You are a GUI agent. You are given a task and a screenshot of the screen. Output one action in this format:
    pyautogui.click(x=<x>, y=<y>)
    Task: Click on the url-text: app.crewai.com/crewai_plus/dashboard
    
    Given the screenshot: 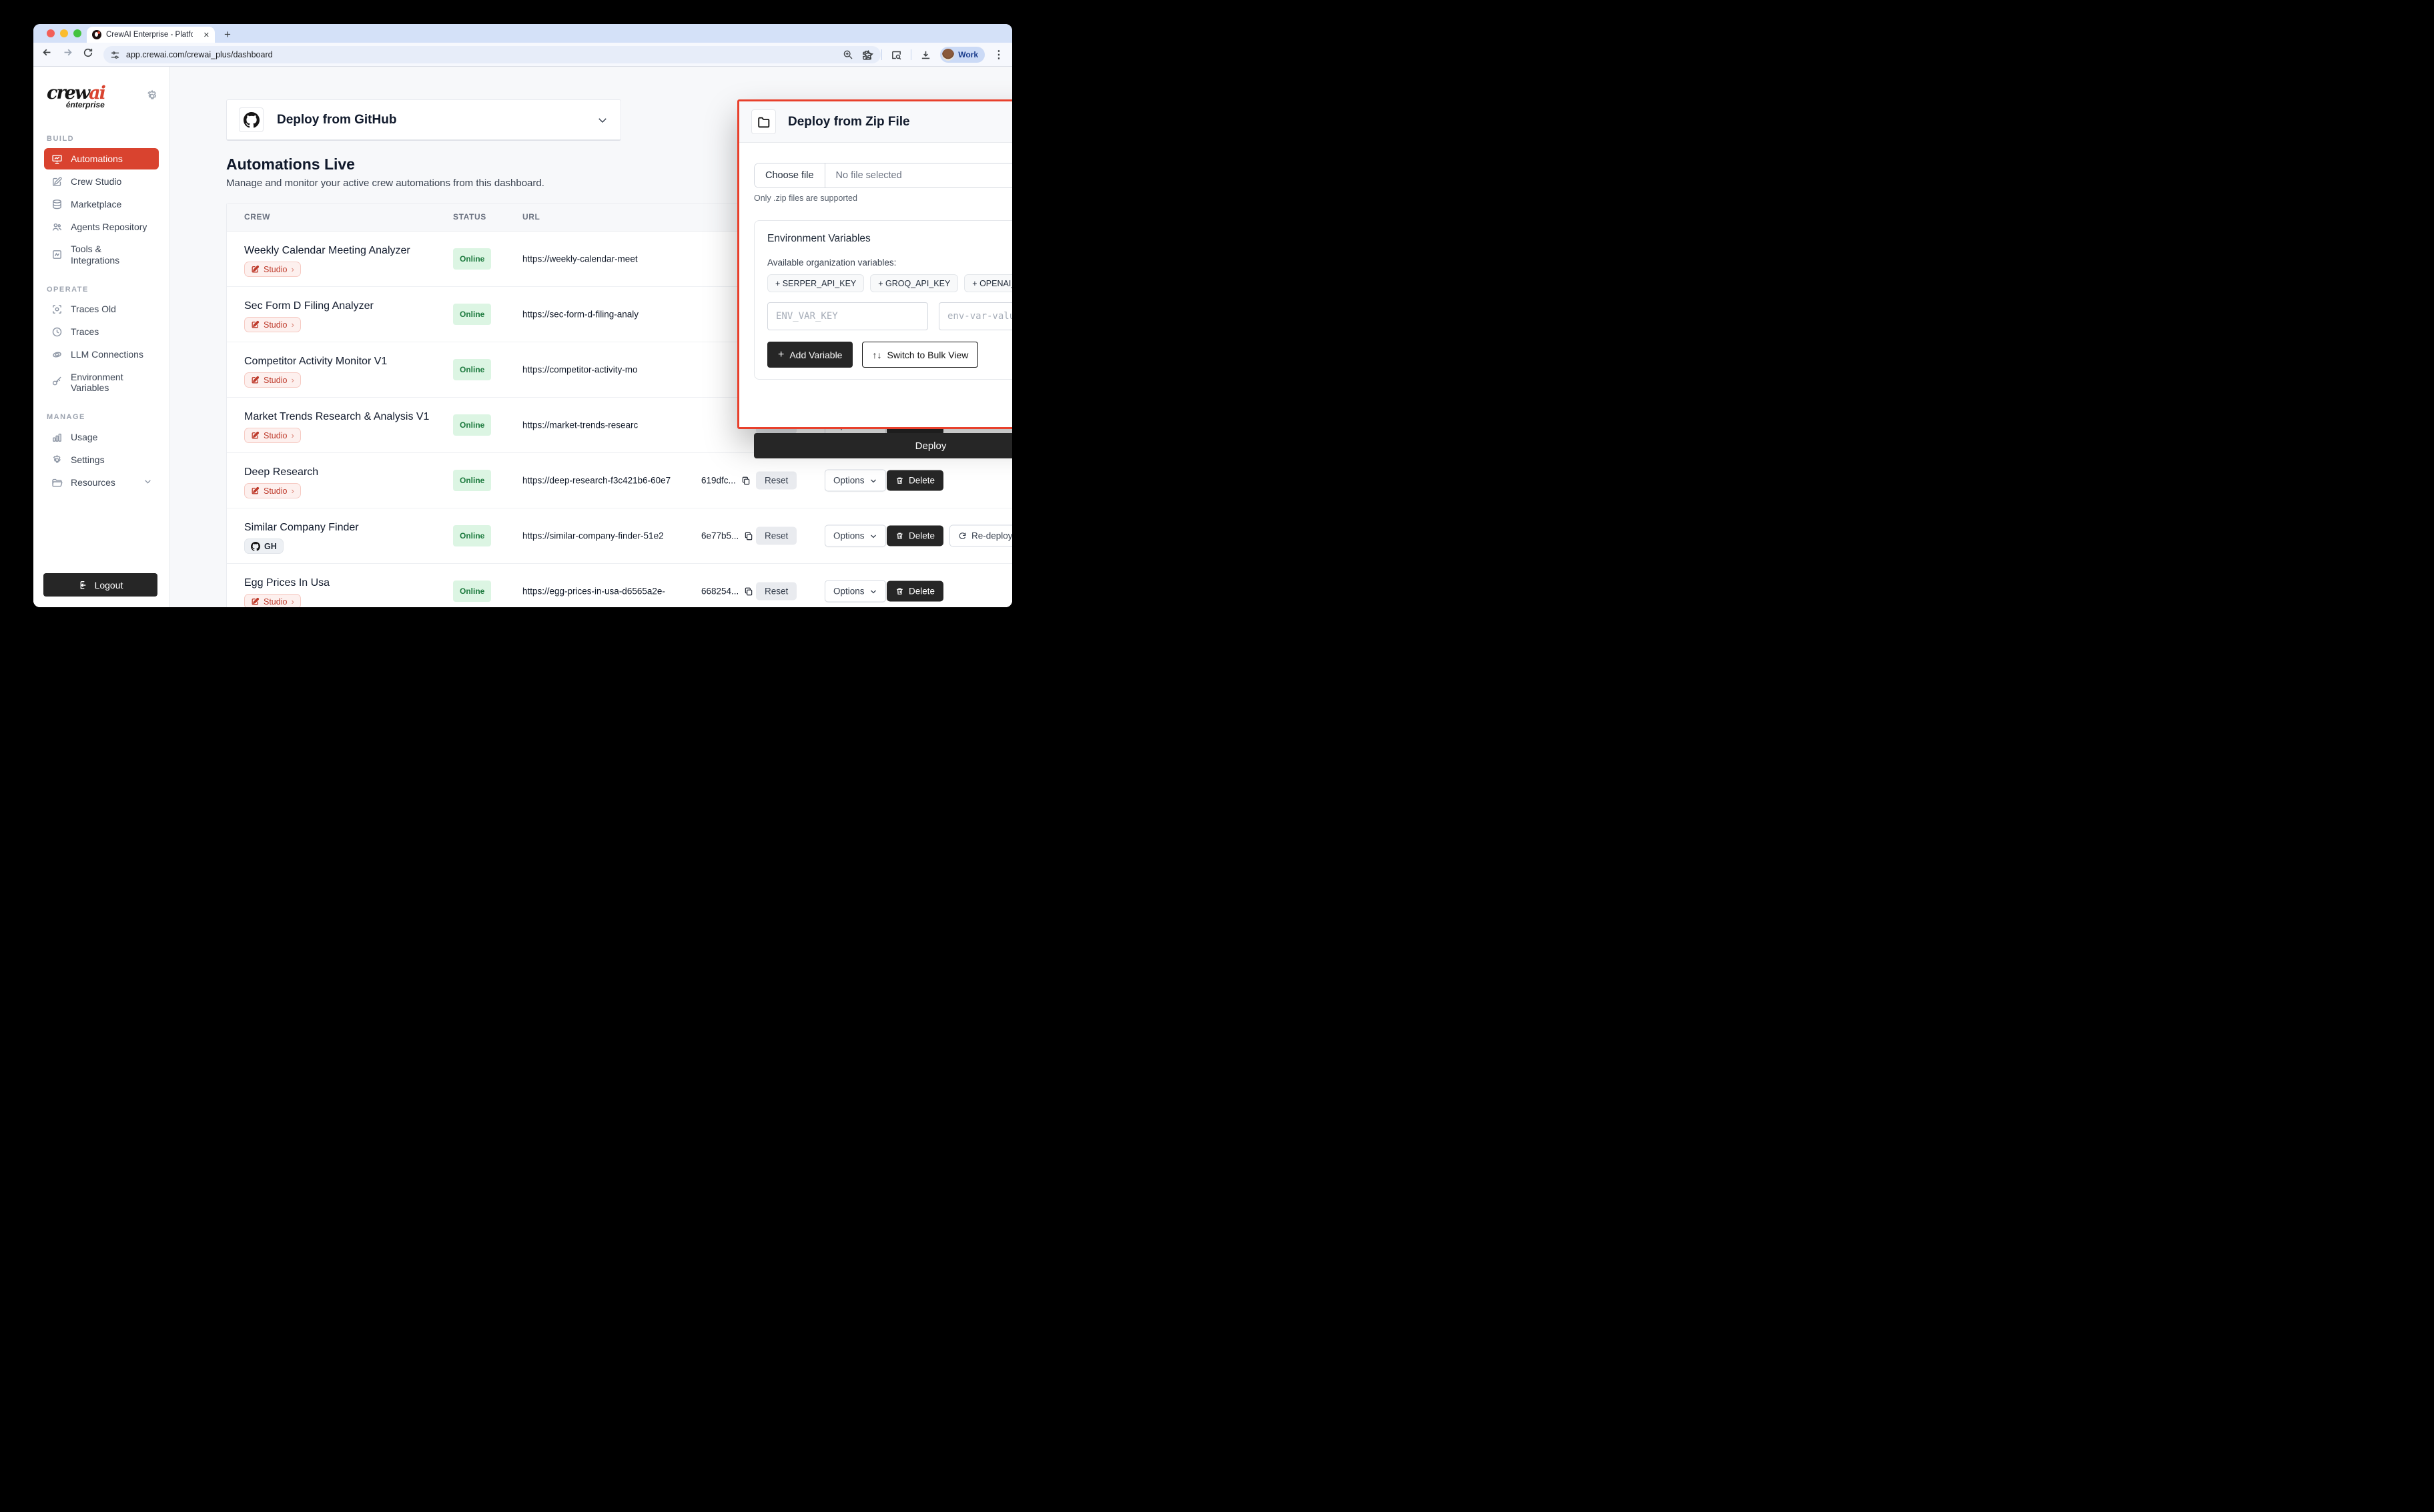 What is the action you would take?
    pyautogui.click(x=199, y=54)
    